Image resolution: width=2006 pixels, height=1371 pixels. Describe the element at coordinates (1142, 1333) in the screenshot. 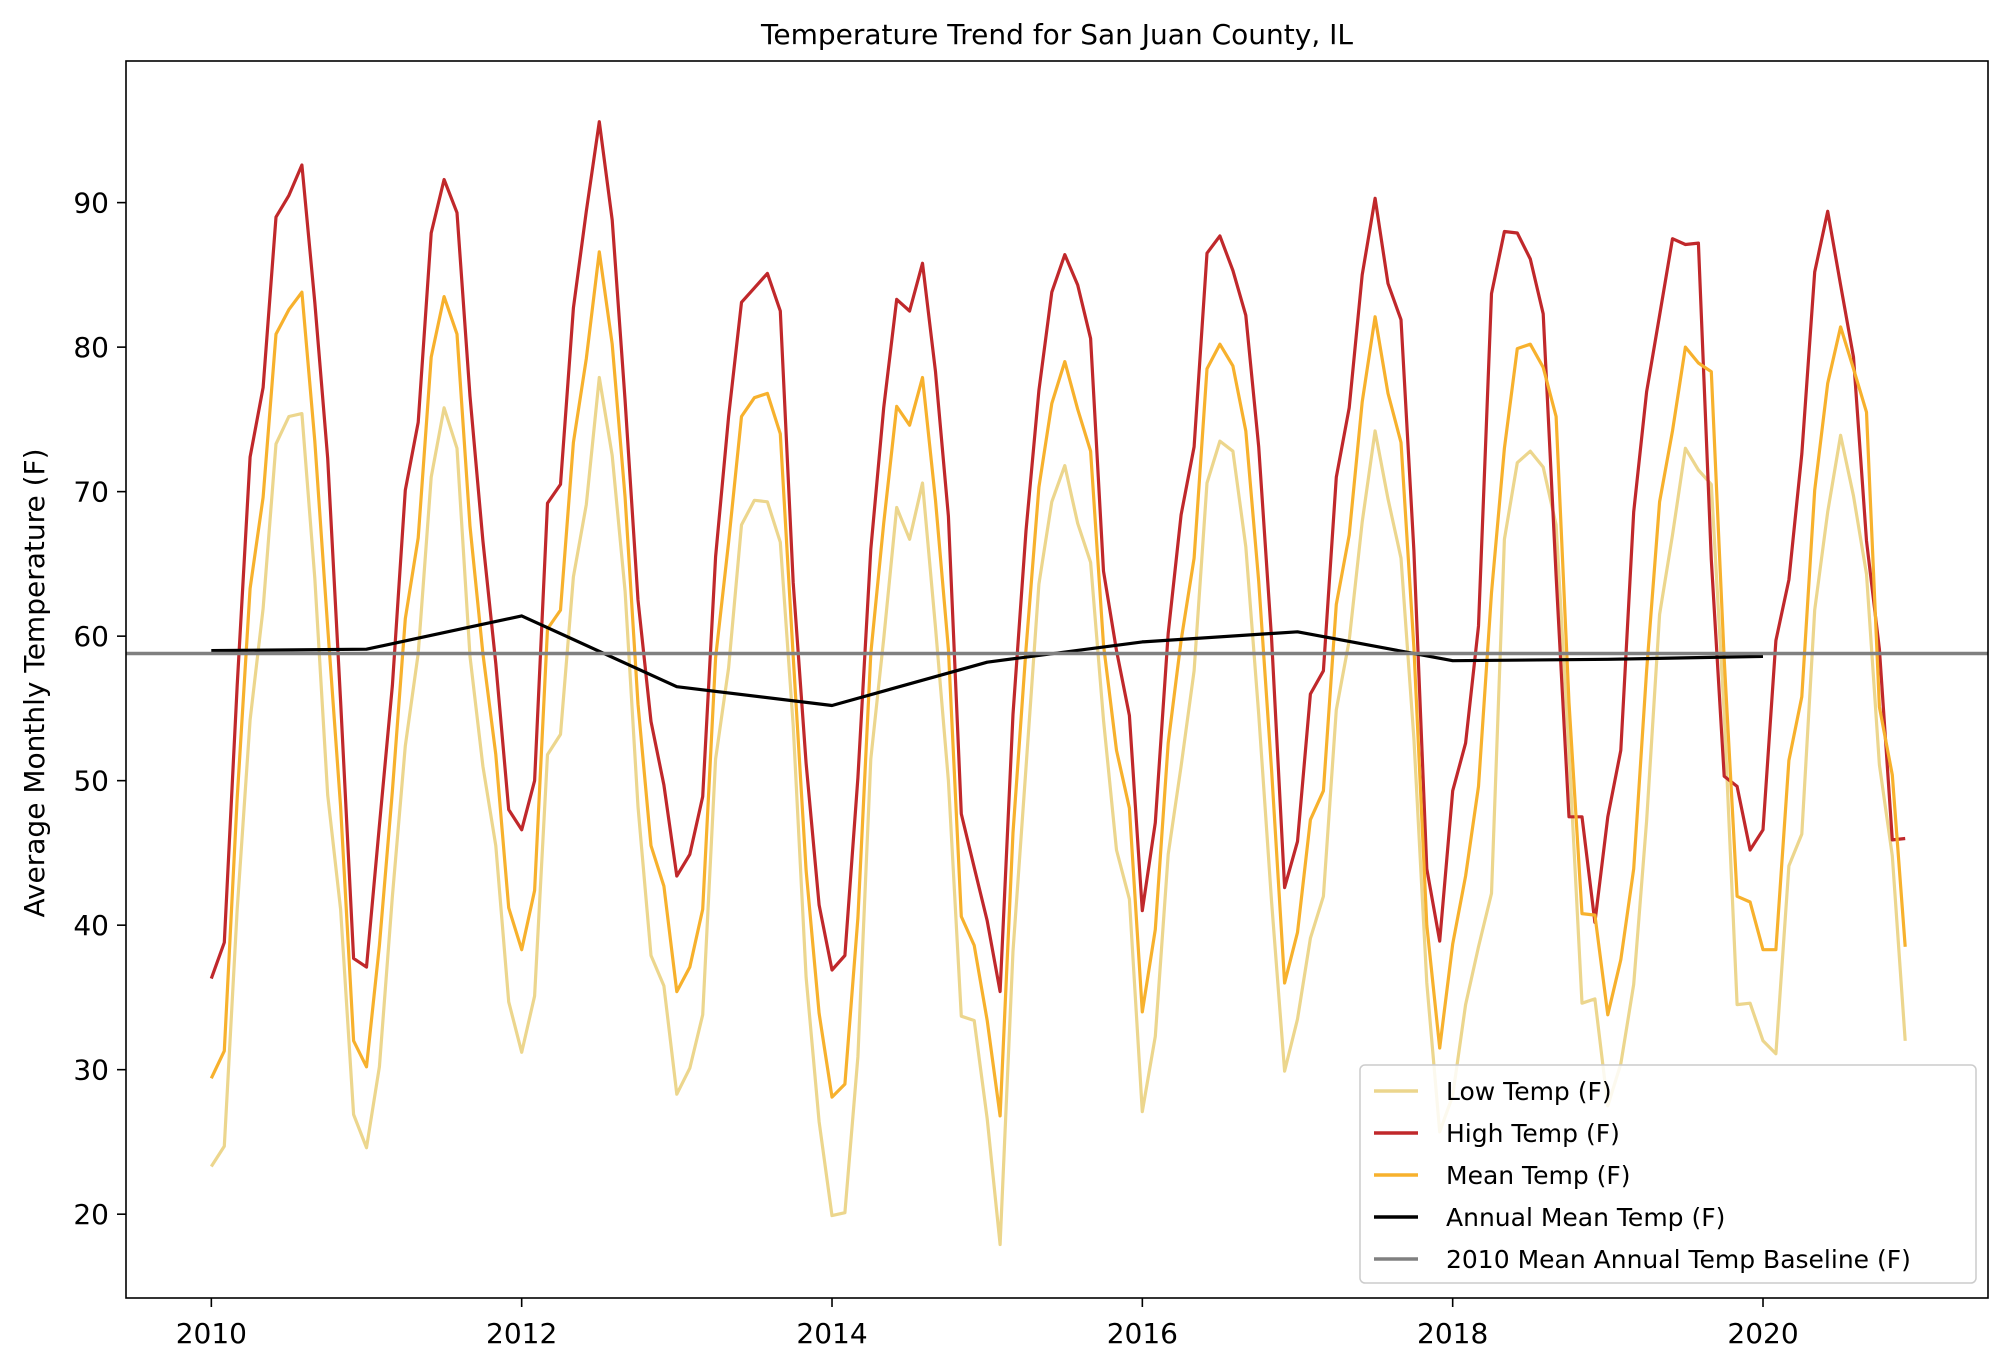

I see `x-tick-label: 2016` at that location.